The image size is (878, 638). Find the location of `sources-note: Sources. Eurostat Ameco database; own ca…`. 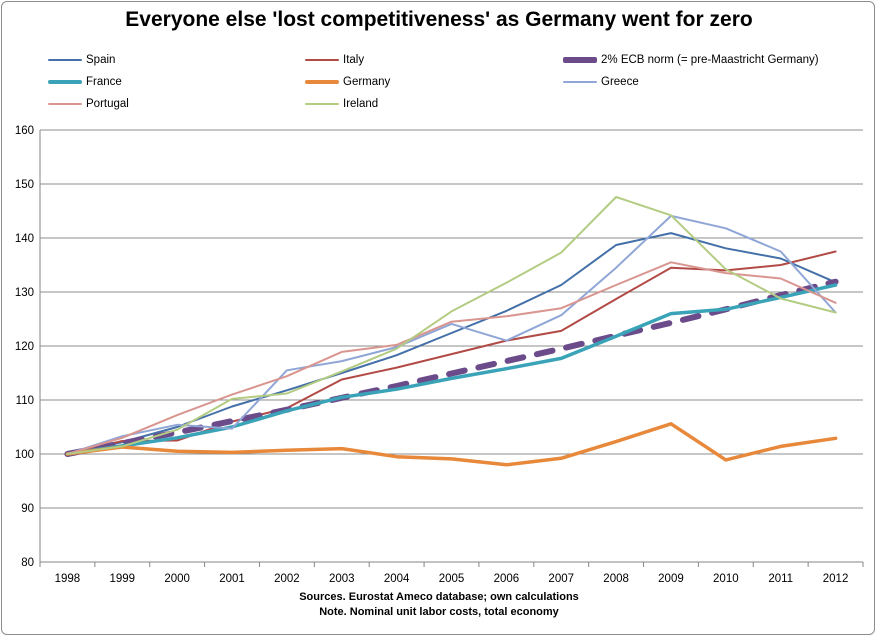

sources-note: Sources. Eurostat Ameco database; own ca… is located at coordinates (439, 597).